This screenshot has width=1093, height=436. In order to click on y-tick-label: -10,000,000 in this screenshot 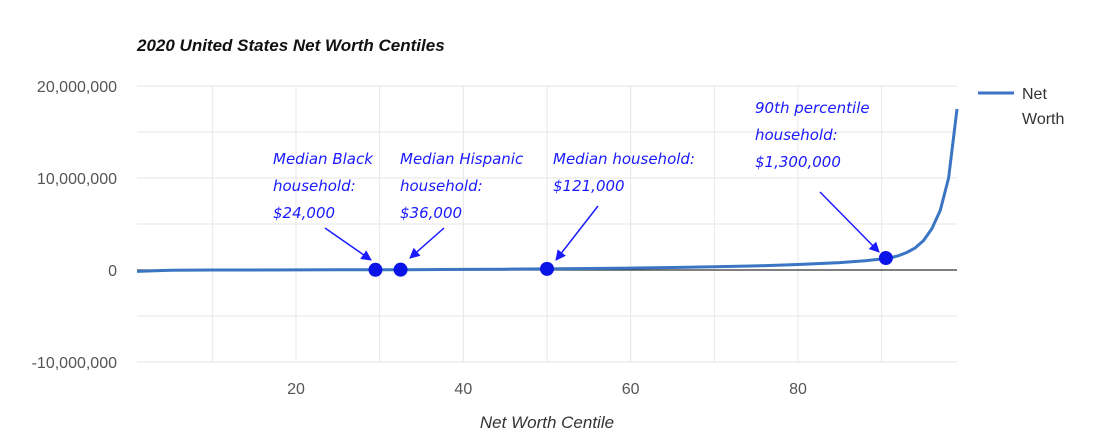, I will do `click(75, 363)`.